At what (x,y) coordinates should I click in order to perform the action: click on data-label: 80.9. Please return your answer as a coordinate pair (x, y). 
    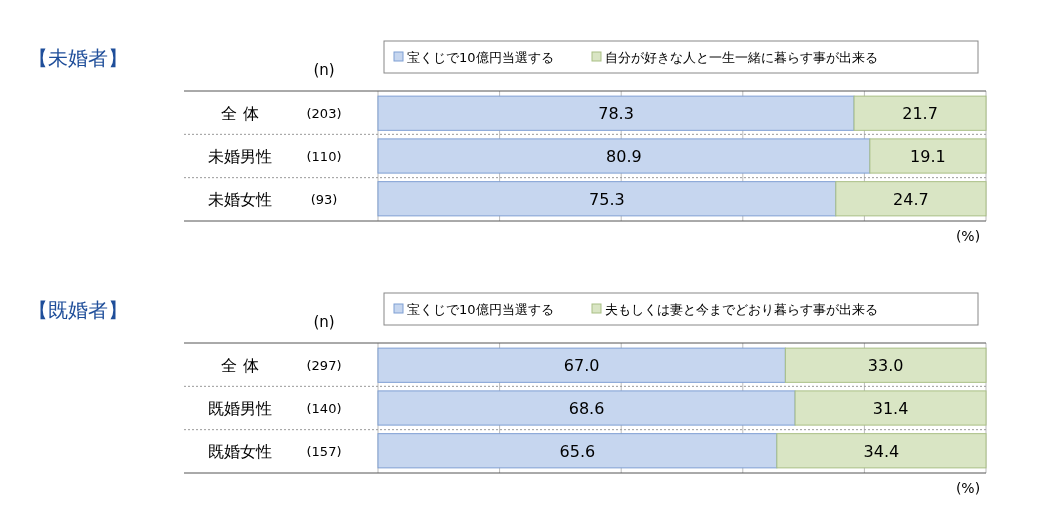
    Looking at the image, I should click on (624, 156).